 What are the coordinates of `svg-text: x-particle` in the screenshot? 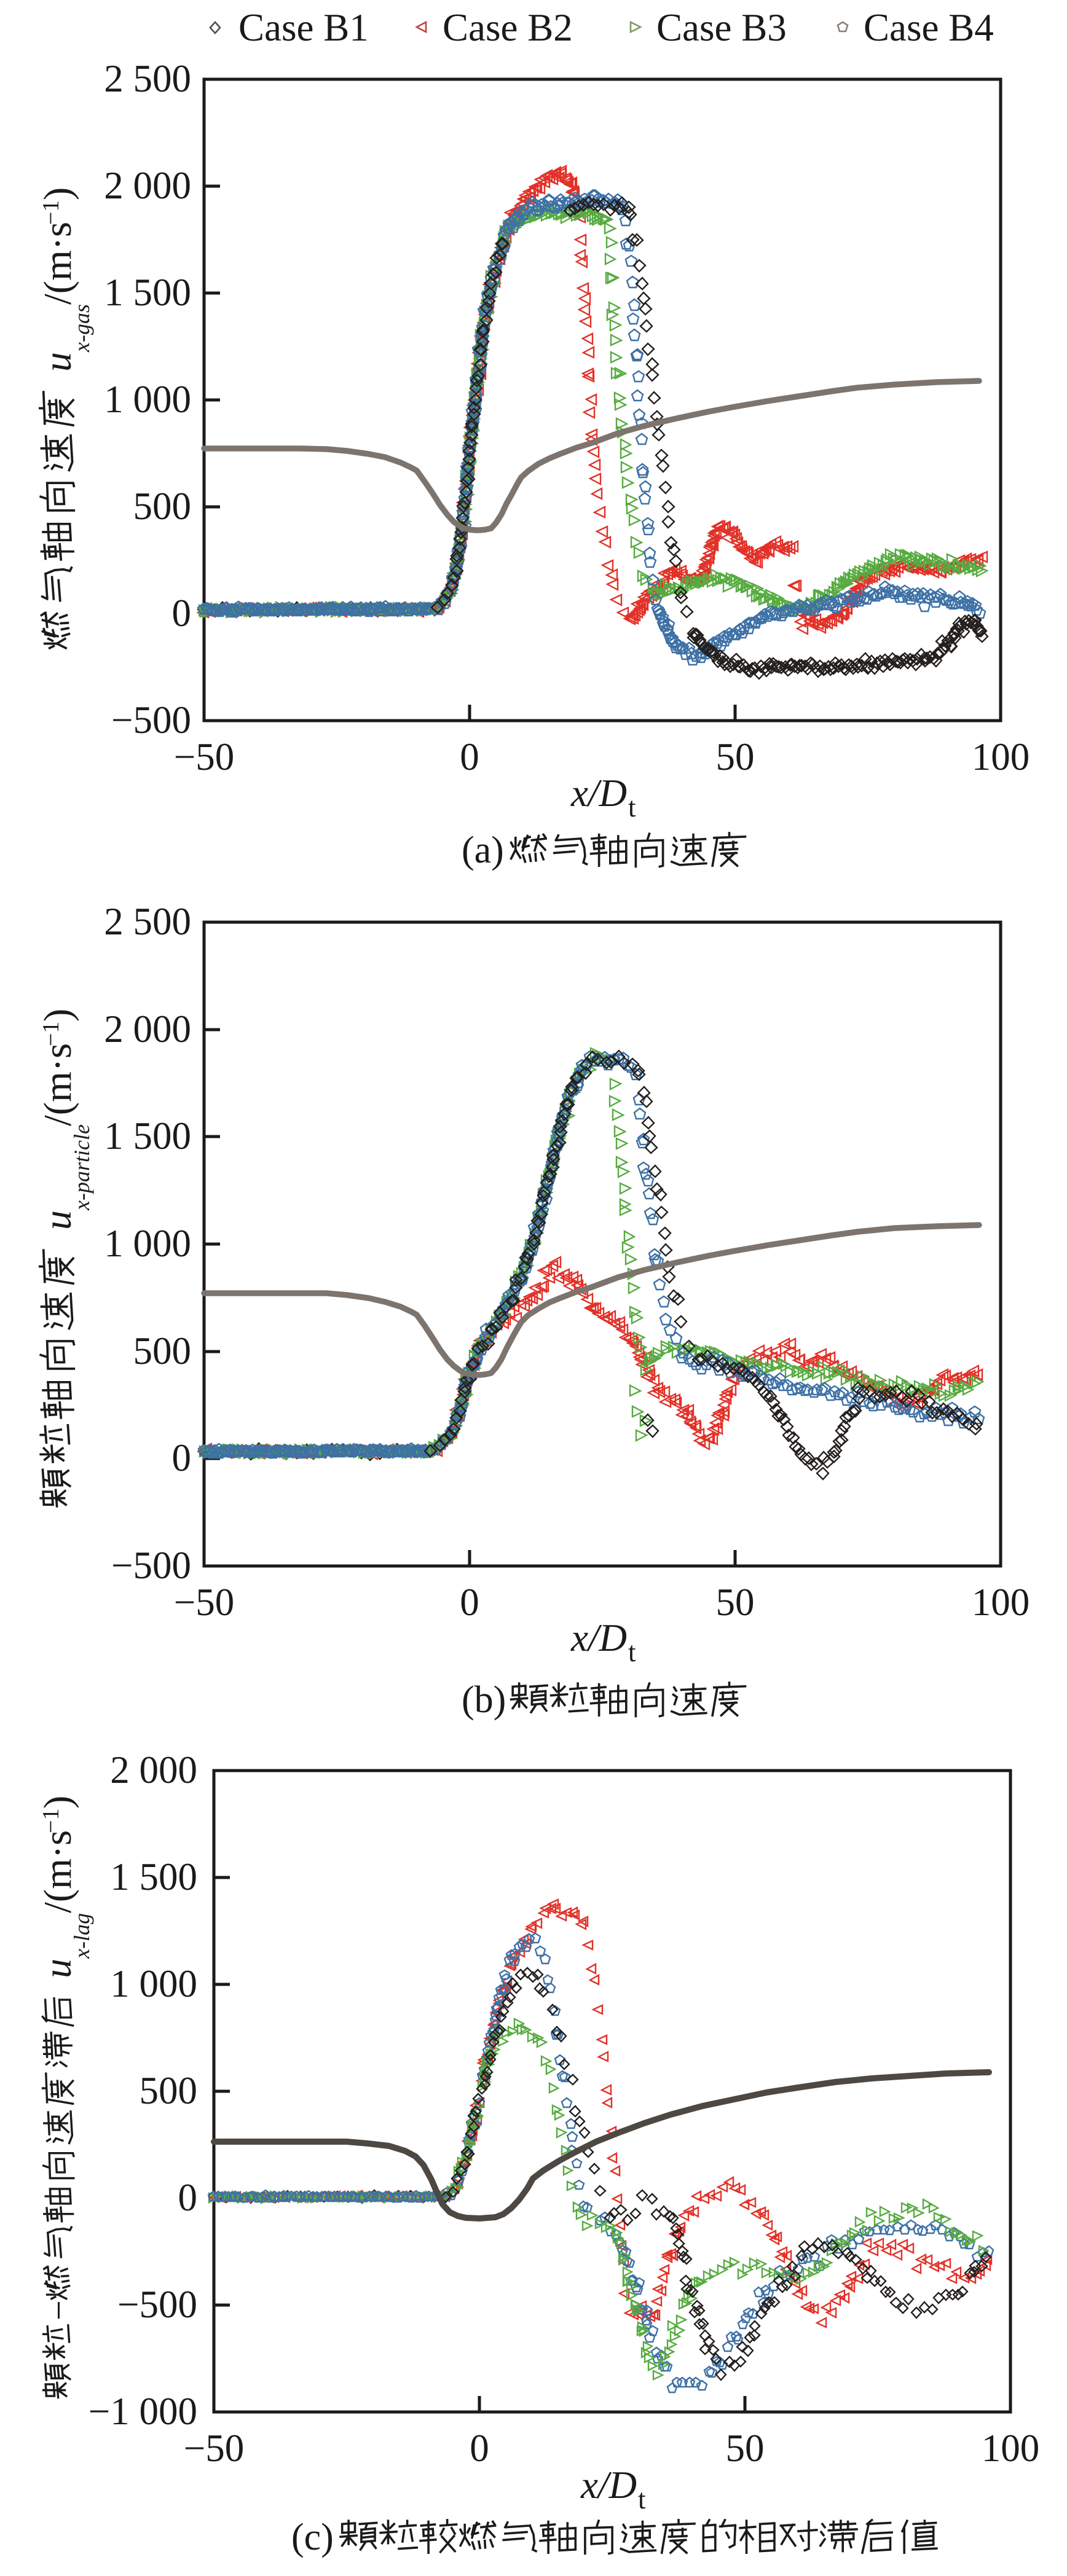 It's located at (81, 1167).